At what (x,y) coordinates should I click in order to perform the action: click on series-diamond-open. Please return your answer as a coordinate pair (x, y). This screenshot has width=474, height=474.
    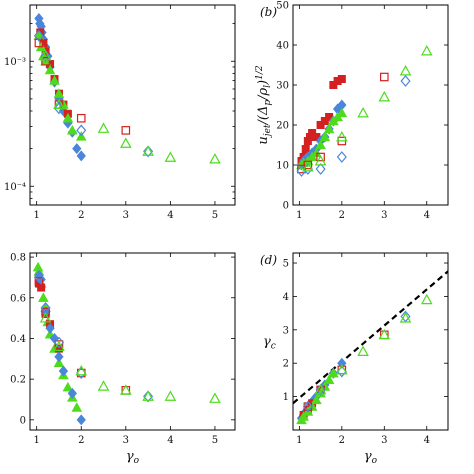
    Looking at the image, I should click on (93, 93).